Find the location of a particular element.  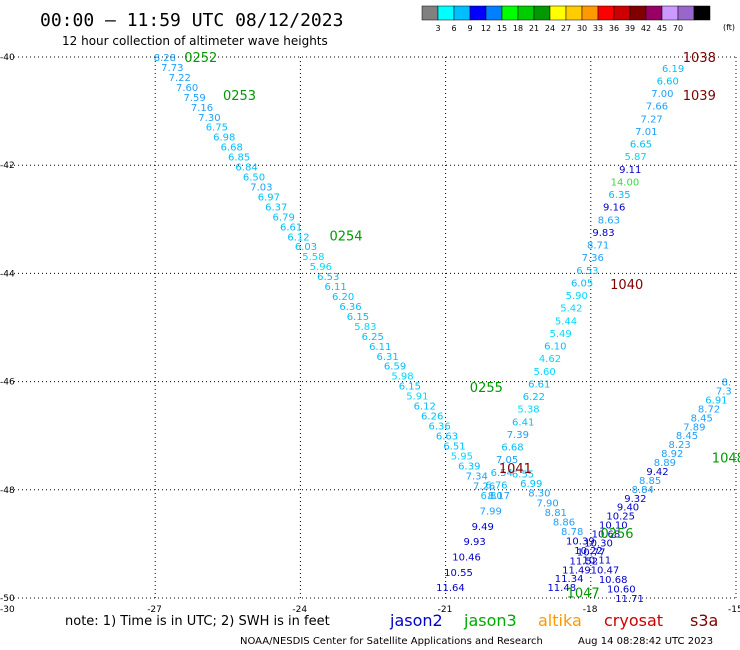

satellite-legend: jason2 jason3 altika cryosat s3a is located at coordinates (553, 620).